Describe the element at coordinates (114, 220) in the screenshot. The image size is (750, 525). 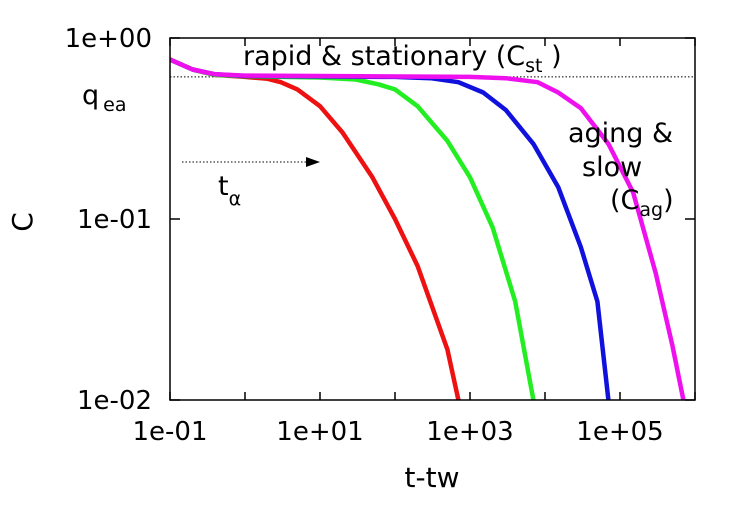
I see `y-tick-label: 1e-01` at that location.